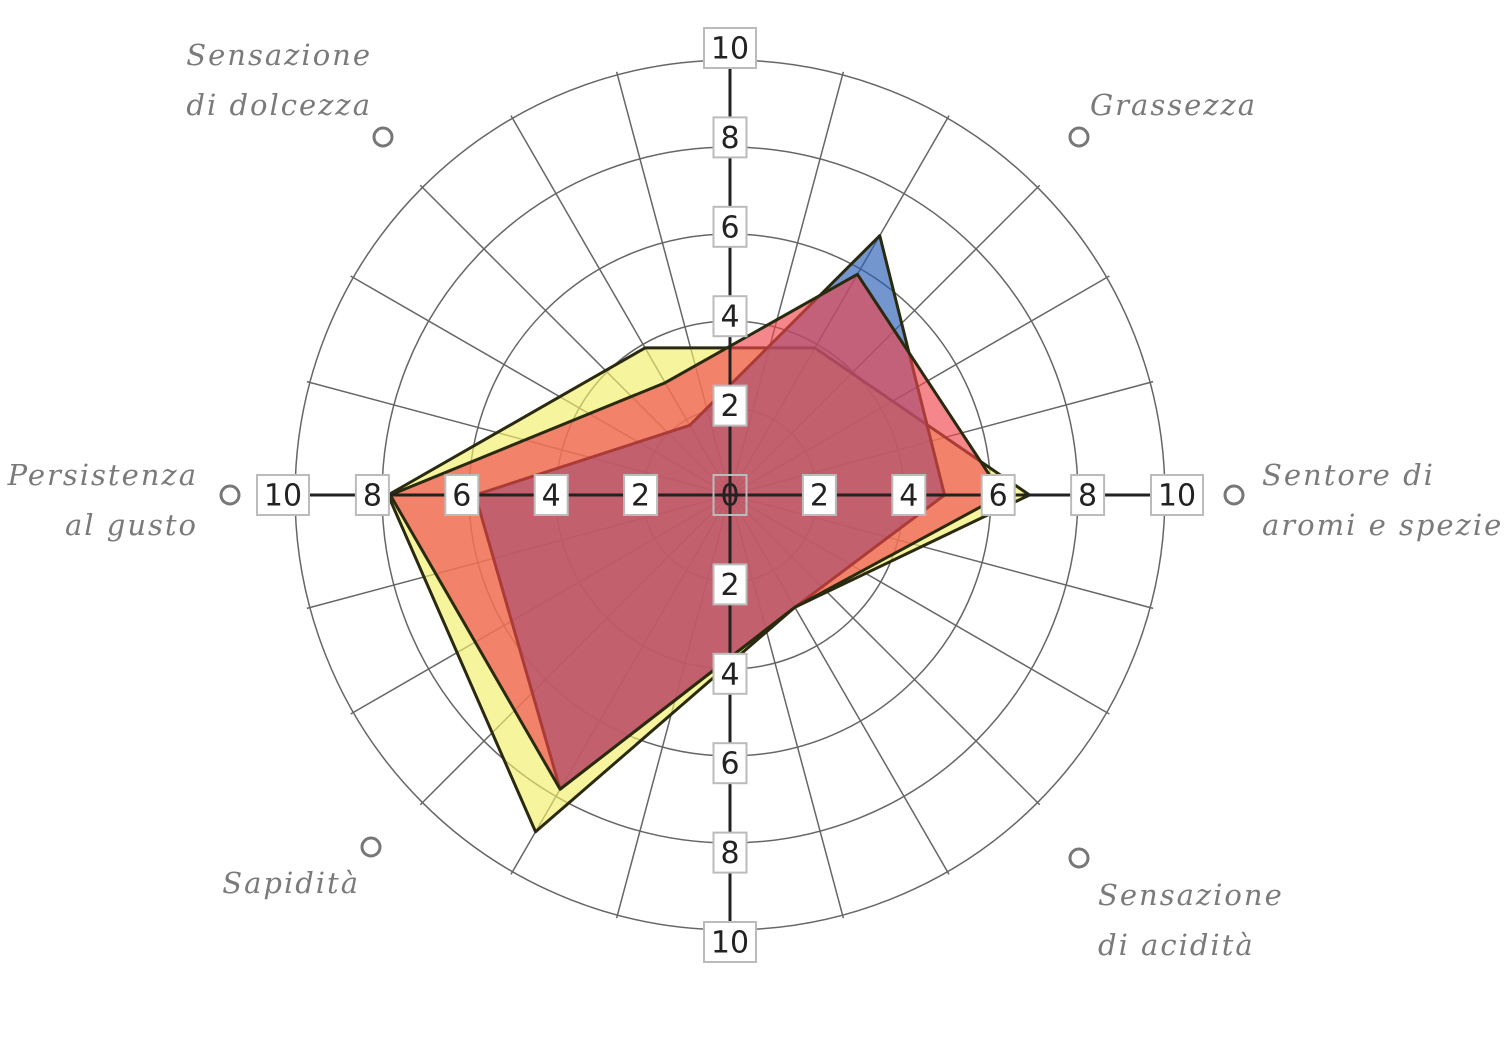  I want to click on category-label: di acidità, so click(1176, 945).